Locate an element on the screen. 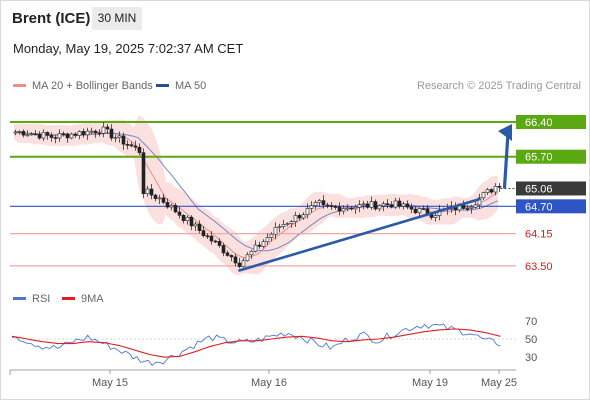  trend-line is located at coordinates (359, 235).